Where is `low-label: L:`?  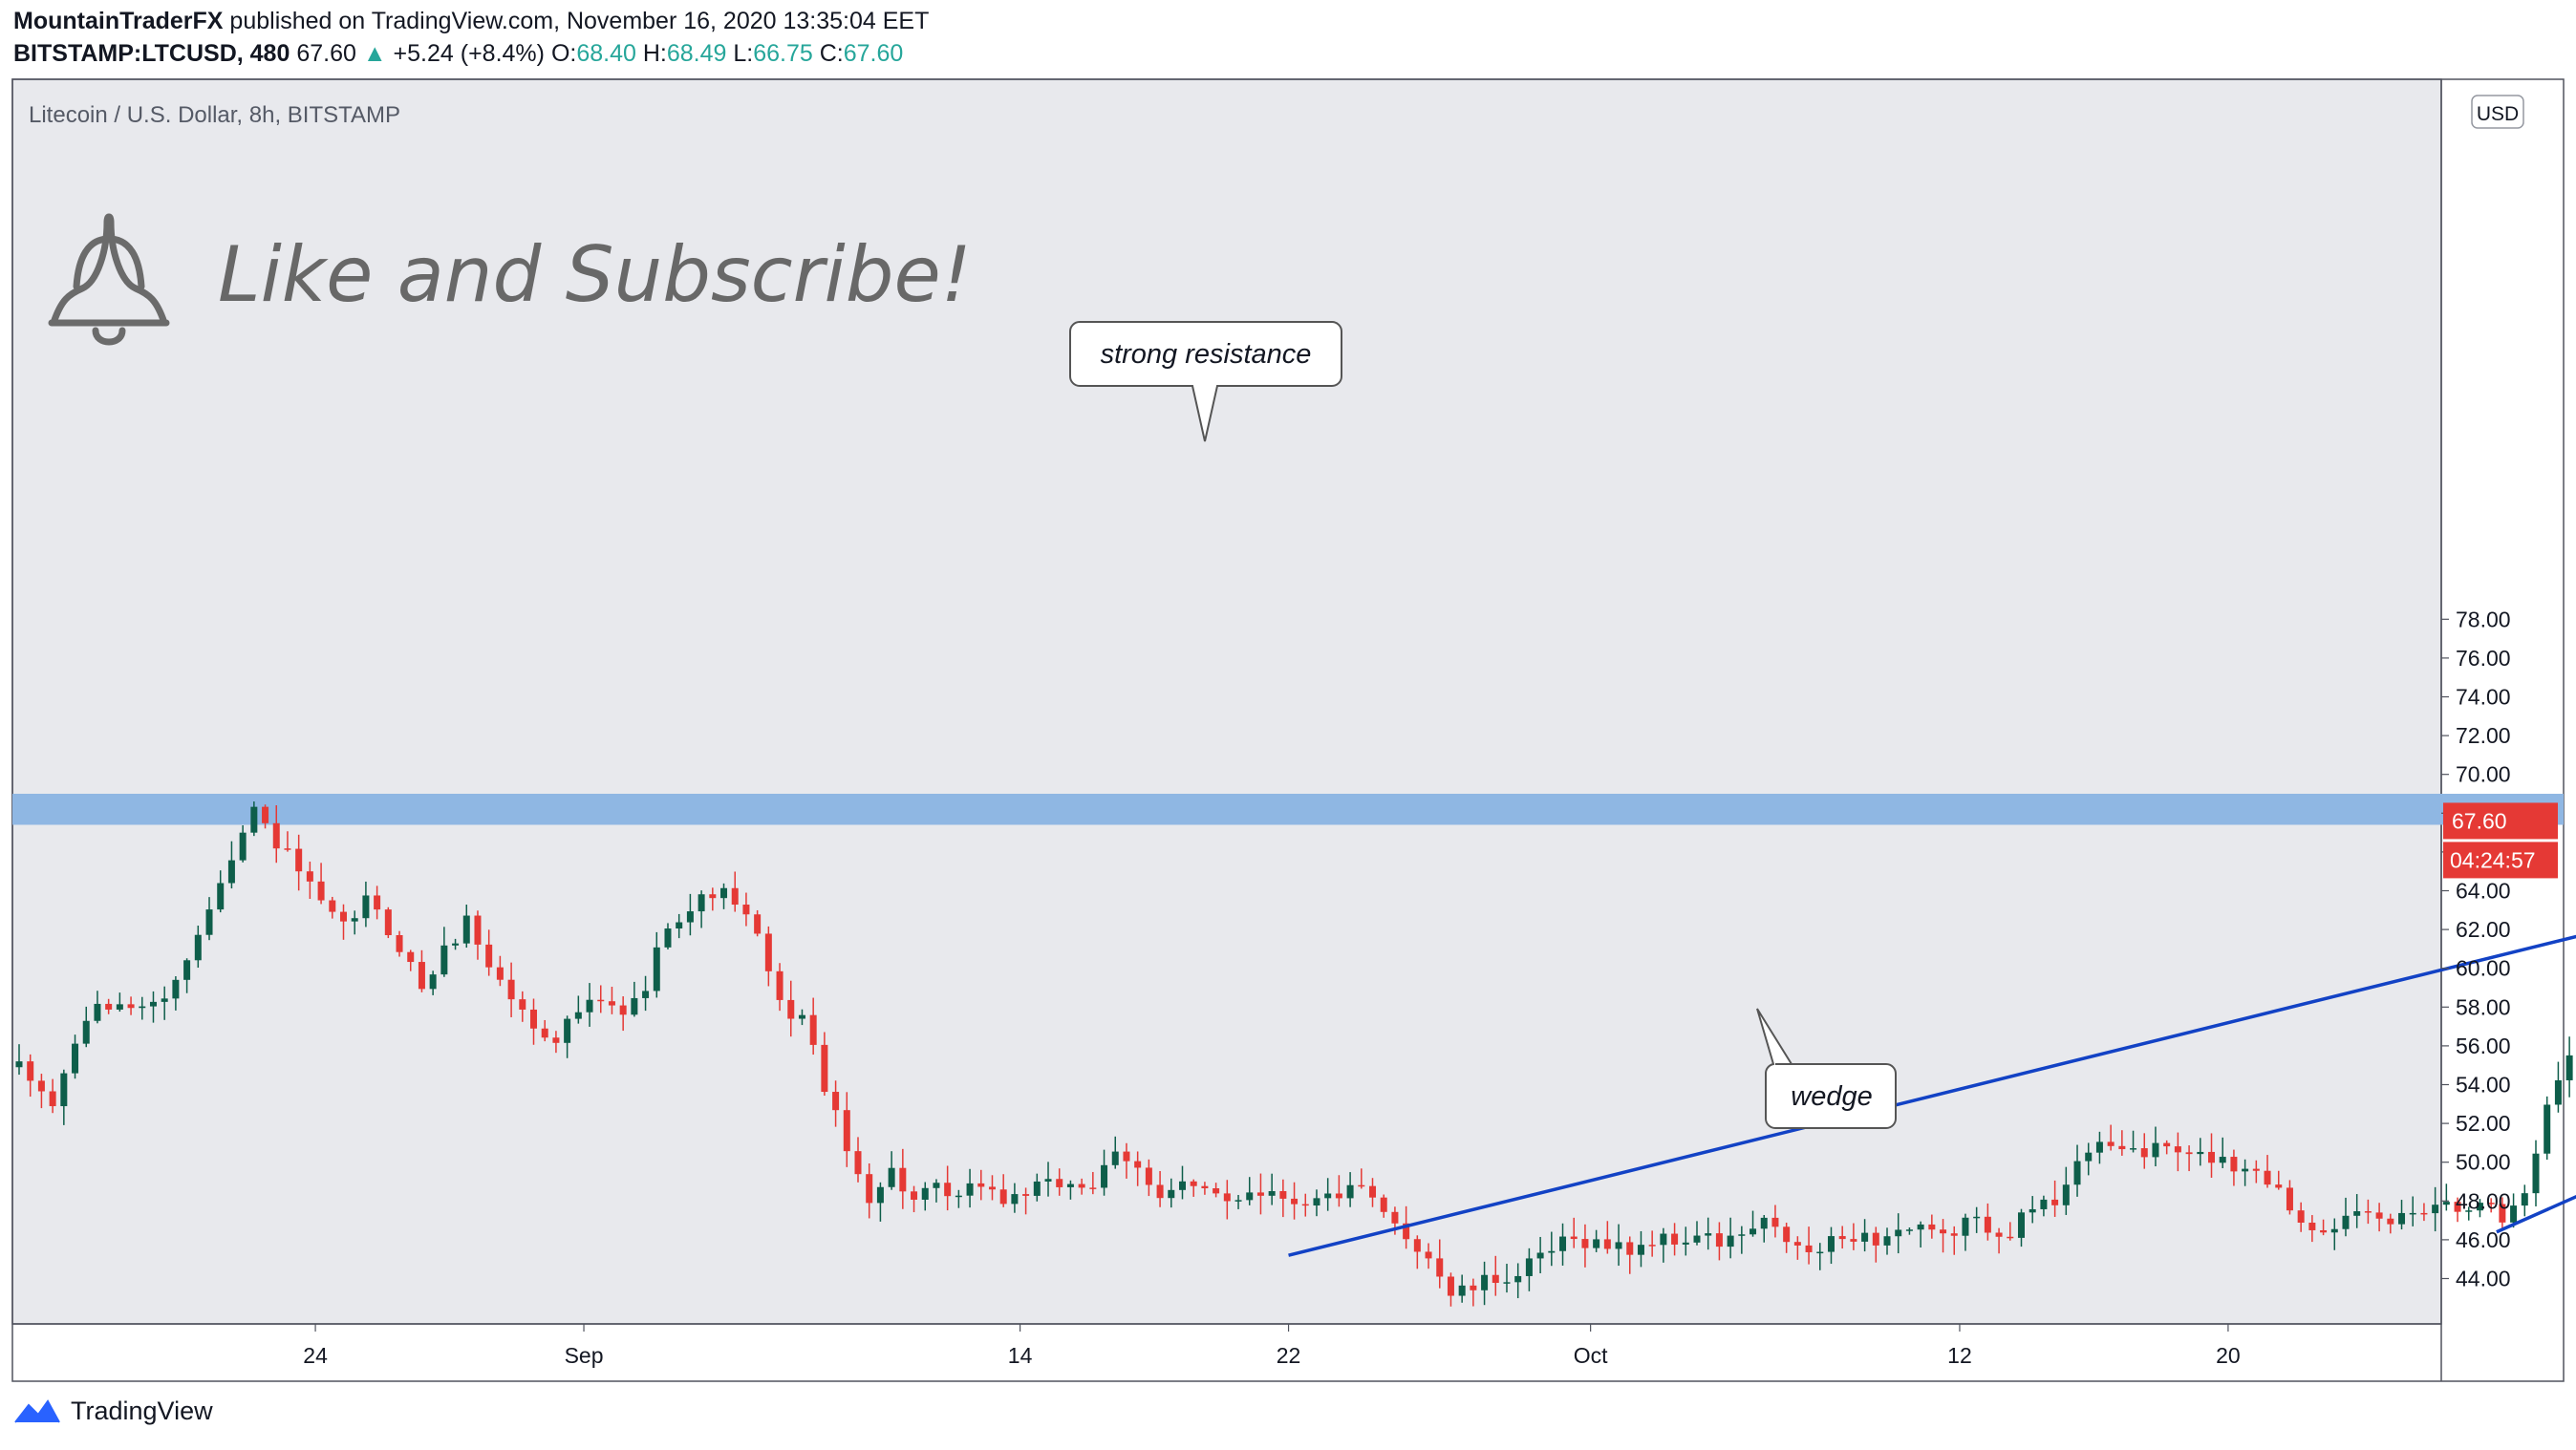 low-label: L: is located at coordinates (743, 53).